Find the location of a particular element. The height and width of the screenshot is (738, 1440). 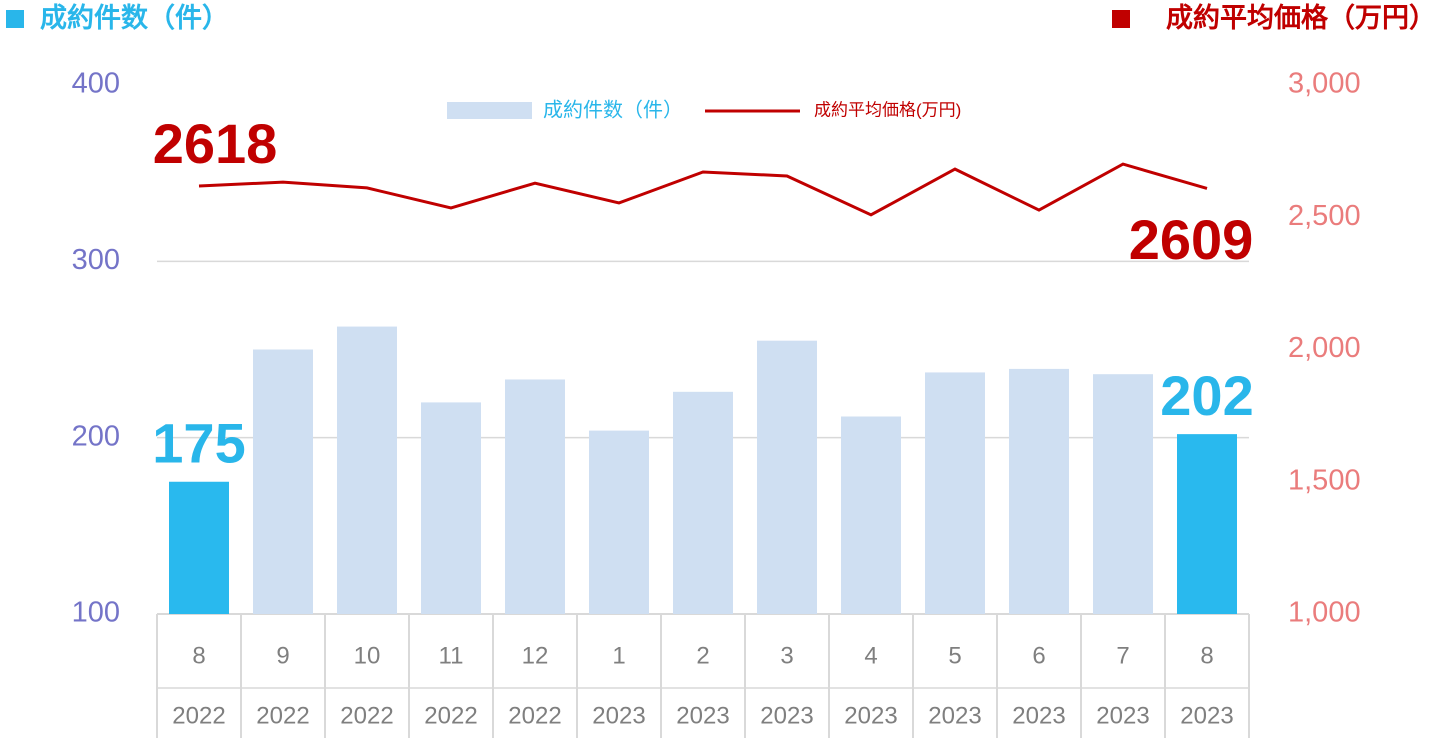

y-axis-title: 成約件数（件） is located at coordinates (134, 17).